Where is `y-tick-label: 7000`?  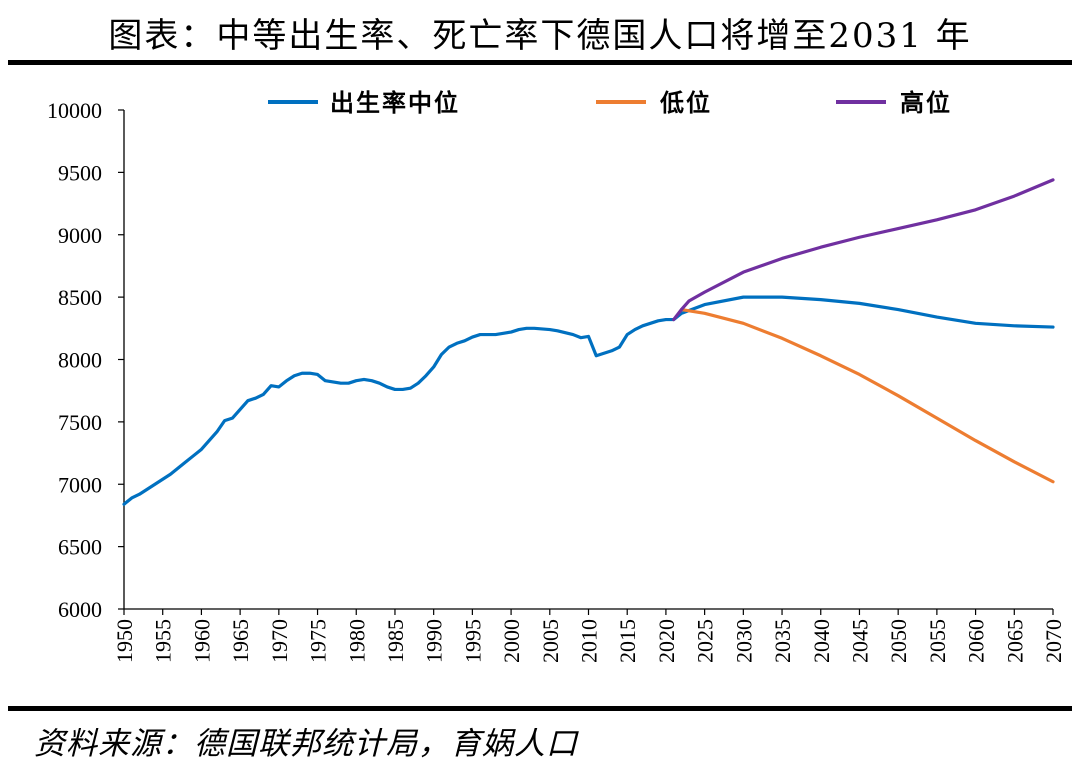
y-tick-label: 7000 is located at coordinates (80, 484).